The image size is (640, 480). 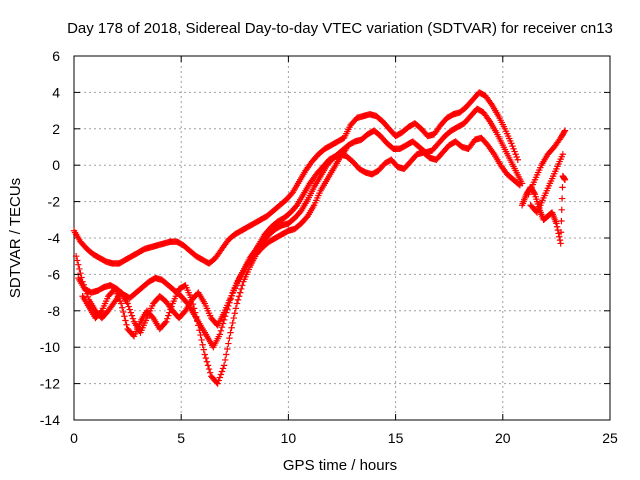 I want to click on y-tick-label: -12, so click(x=50, y=384).